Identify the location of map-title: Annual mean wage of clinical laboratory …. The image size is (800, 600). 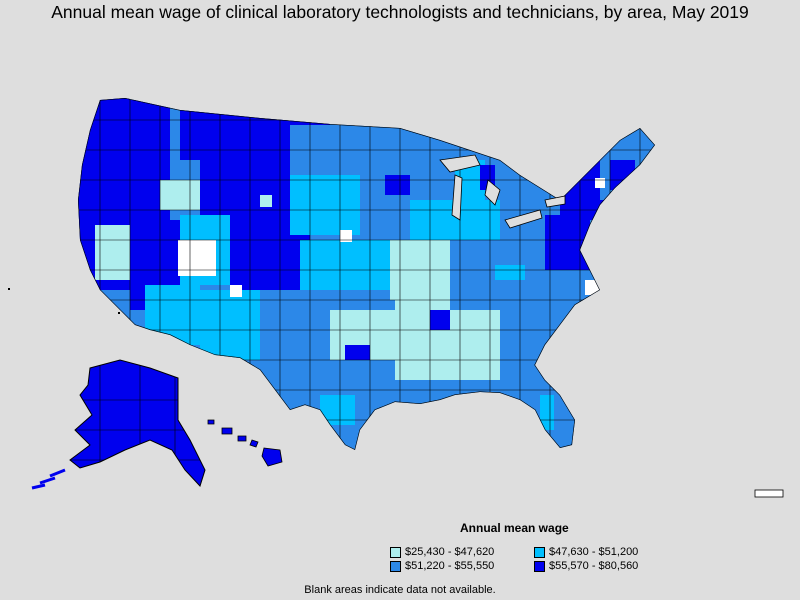
(400, 12).